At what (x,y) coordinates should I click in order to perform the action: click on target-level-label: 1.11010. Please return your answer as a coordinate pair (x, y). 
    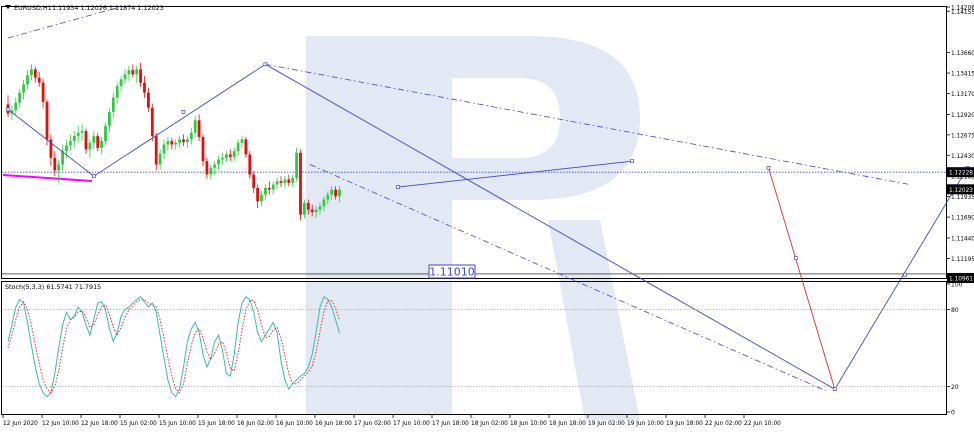
    Looking at the image, I should click on (452, 272).